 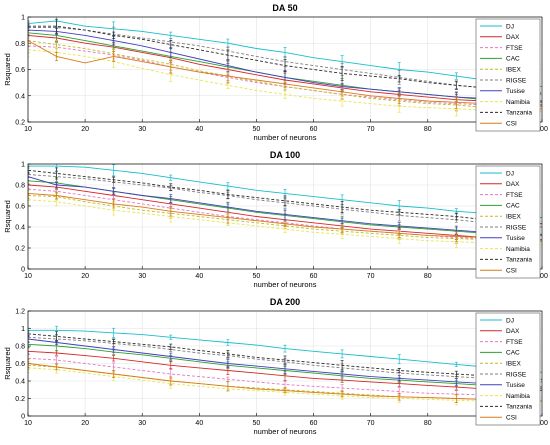 What do you see at coordinates (284, 8) in the screenshot?
I see `chart-title: DA 50` at bounding box center [284, 8].